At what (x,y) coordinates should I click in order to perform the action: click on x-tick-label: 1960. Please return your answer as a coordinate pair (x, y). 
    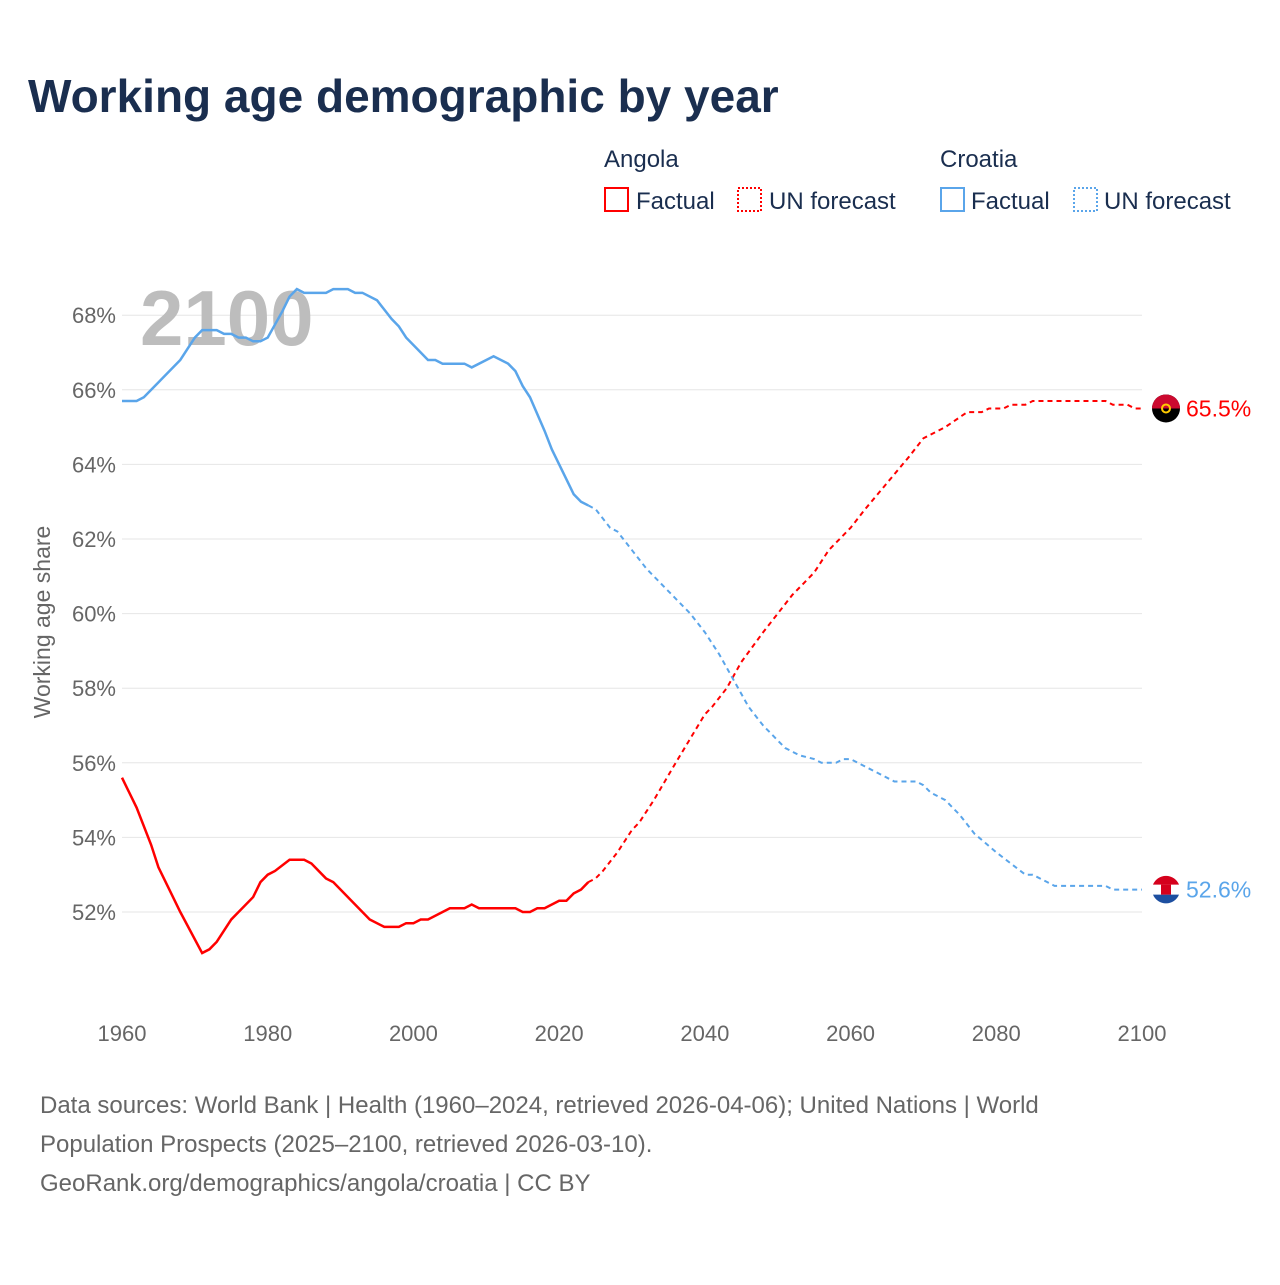
    Looking at the image, I should click on (122, 1033).